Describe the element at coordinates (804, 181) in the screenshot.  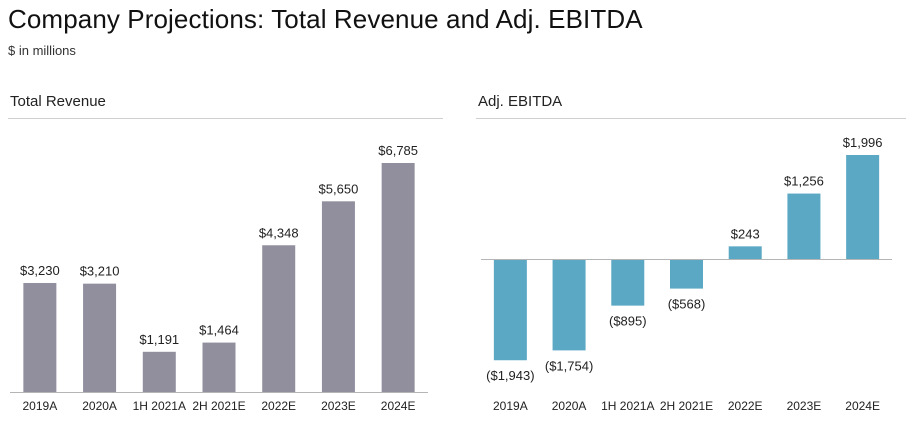
I see `ebitda-data-label: $1,256` at that location.